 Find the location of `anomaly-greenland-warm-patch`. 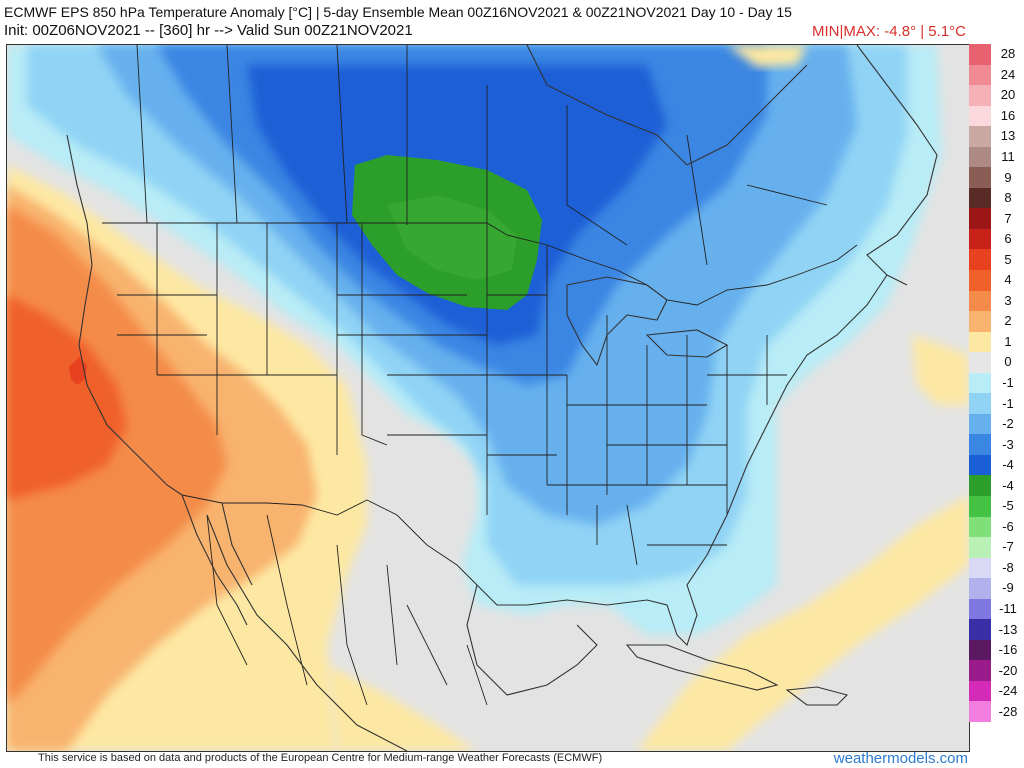

anomaly-greenland-warm-patch is located at coordinates (767, 56).